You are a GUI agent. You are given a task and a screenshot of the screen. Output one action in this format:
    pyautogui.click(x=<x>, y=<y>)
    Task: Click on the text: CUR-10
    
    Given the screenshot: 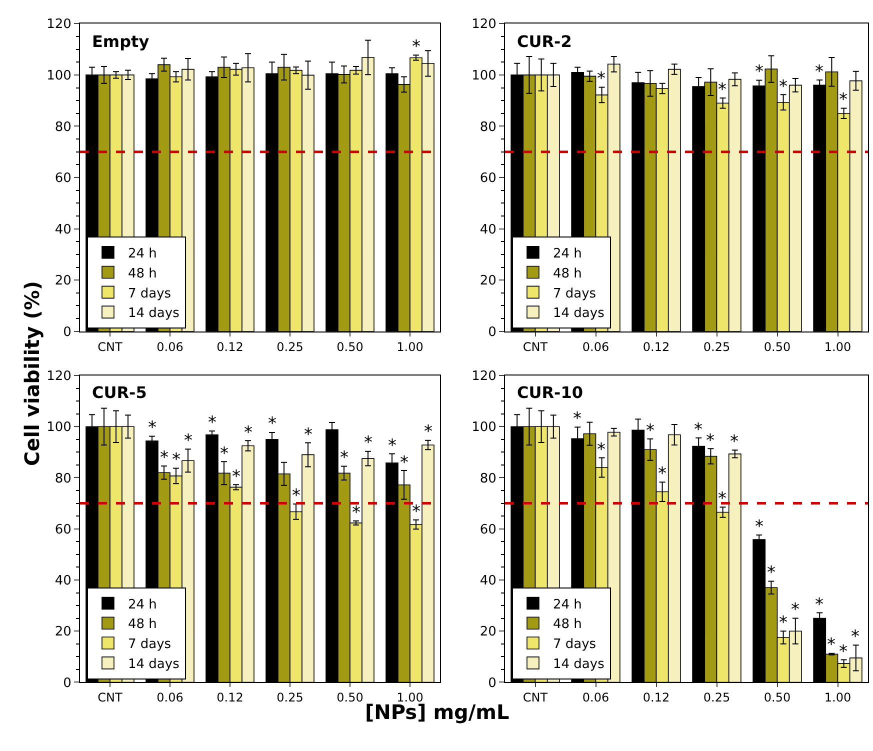 What is the action you would take?
    pyautogui.click(x=550, y=392)
    